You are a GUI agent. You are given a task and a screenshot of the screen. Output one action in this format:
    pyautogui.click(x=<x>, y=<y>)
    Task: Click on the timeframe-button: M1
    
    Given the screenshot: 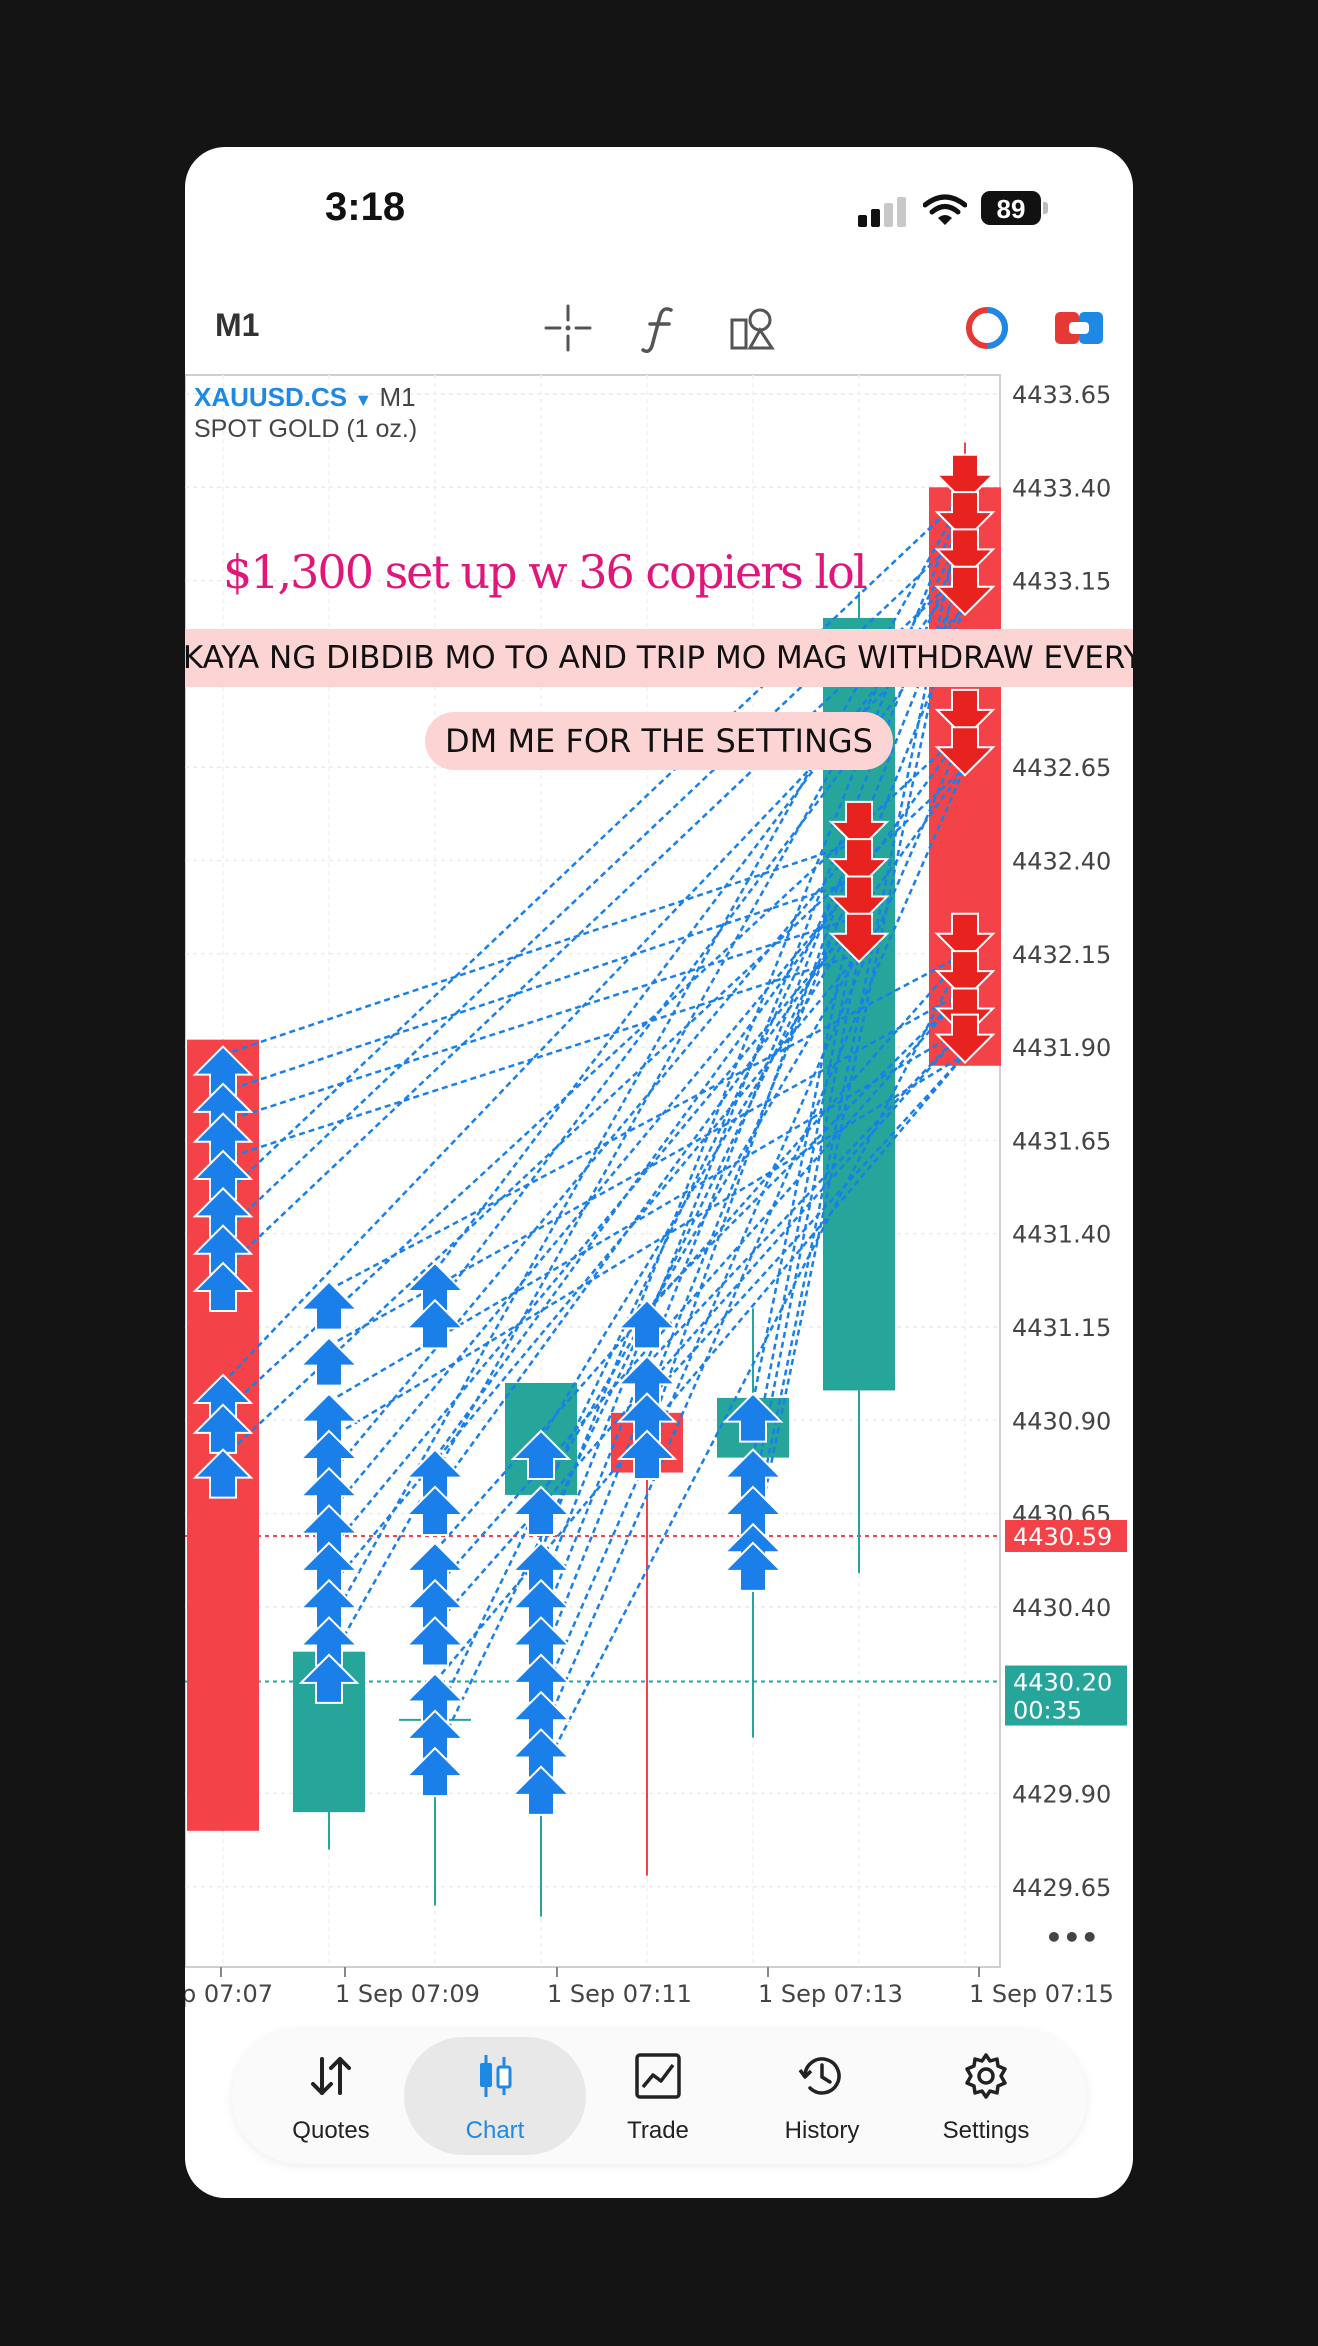 What is the action you would take?
    pyautogui.click(x=237, y=325)
    